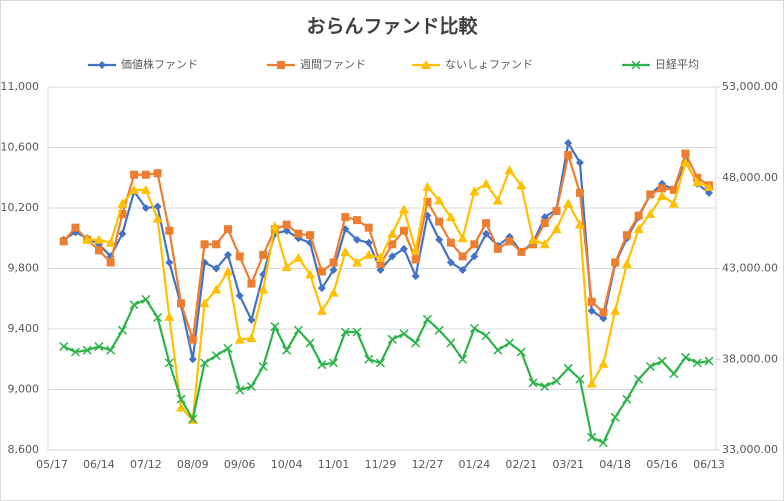 Image resolution: width=784 pixels, height=501 pixels. I want to click on x-tick-label: 05/16, so click(662, 464).